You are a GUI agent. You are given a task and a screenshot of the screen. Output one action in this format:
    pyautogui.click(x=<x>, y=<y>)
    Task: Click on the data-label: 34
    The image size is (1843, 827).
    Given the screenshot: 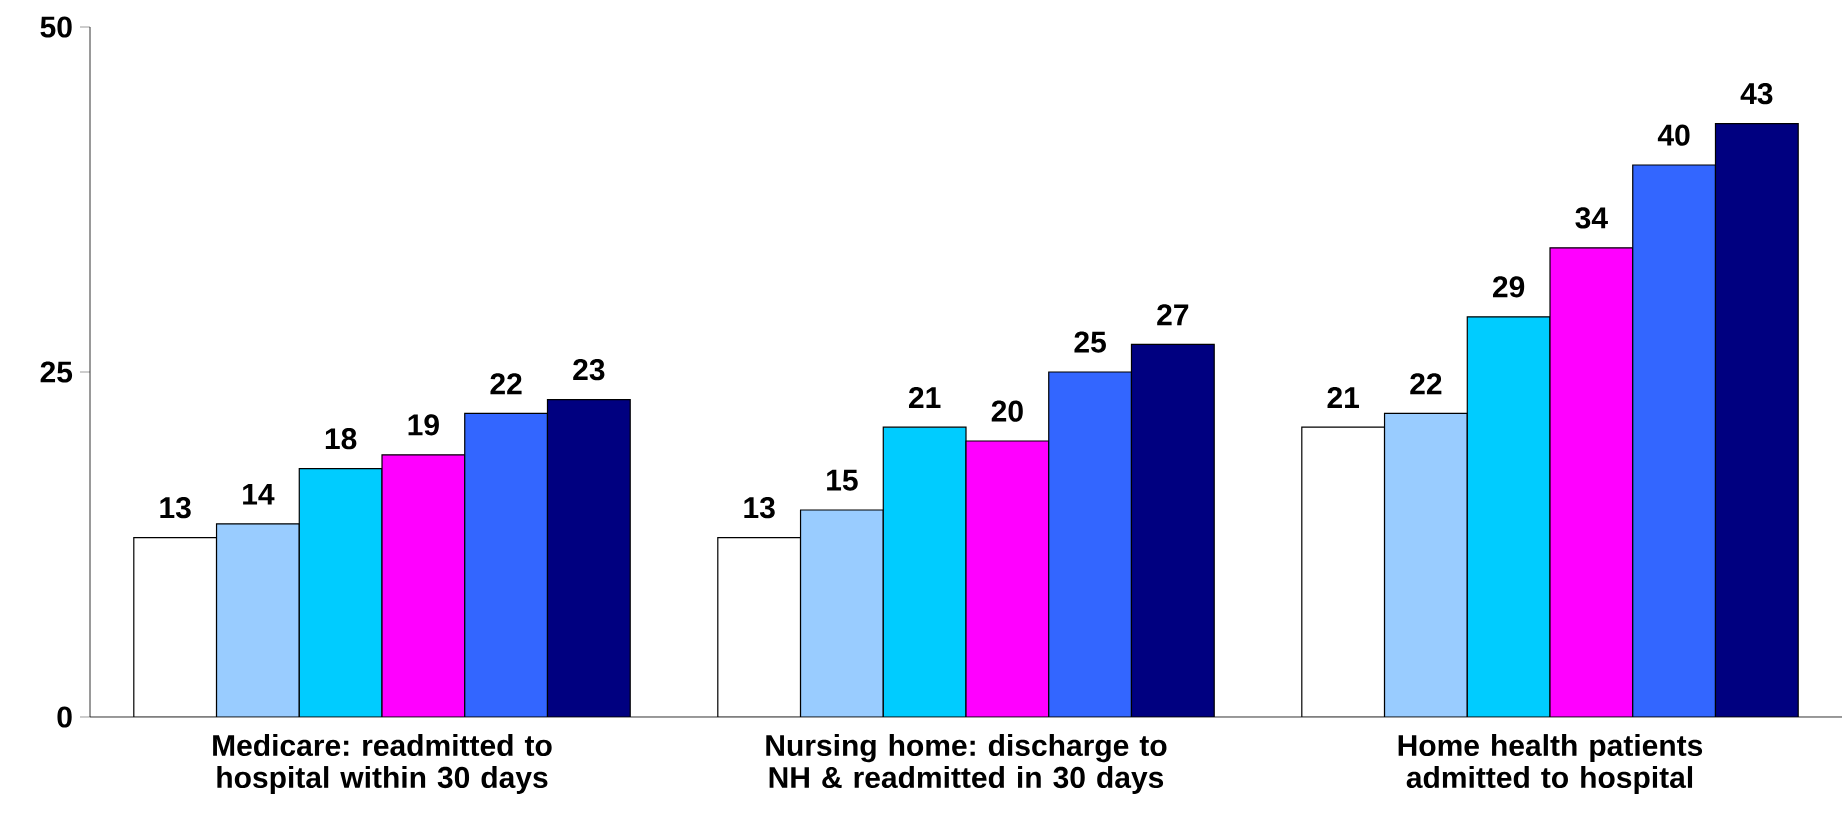 What is the action you would take?
    pyautogui.click(x=1591, y=218)
    